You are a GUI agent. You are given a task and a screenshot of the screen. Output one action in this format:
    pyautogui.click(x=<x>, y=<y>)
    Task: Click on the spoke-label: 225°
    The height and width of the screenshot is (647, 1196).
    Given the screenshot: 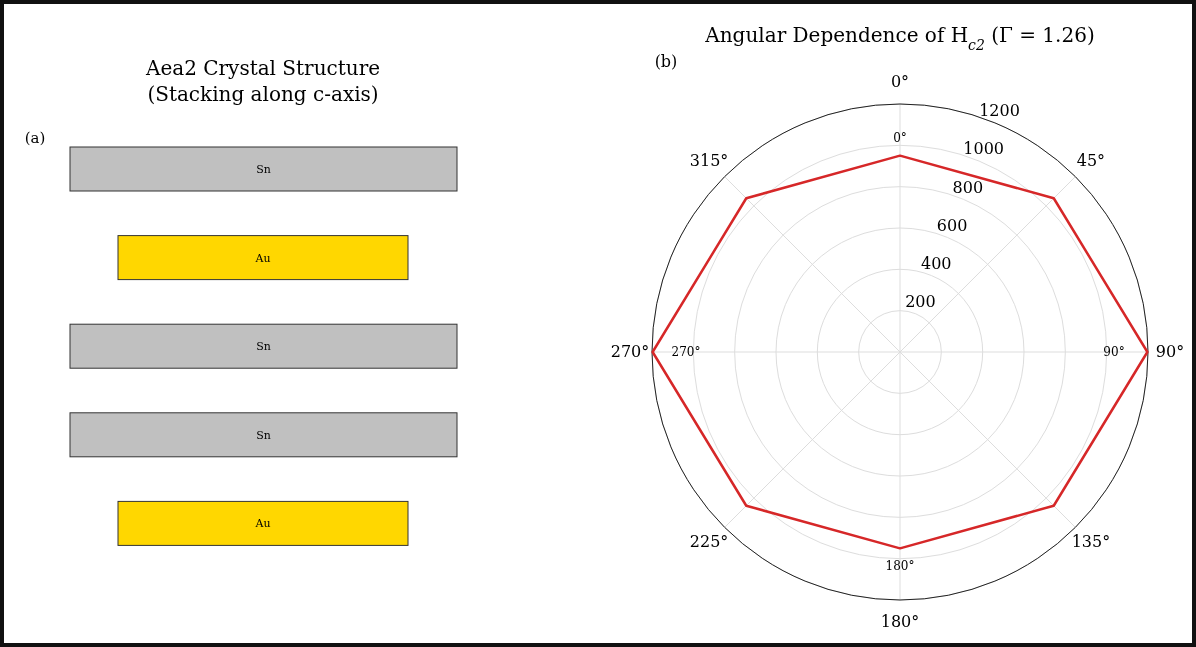 What is the action you would take?
    pyautogui.click(x=709, y=542)
    